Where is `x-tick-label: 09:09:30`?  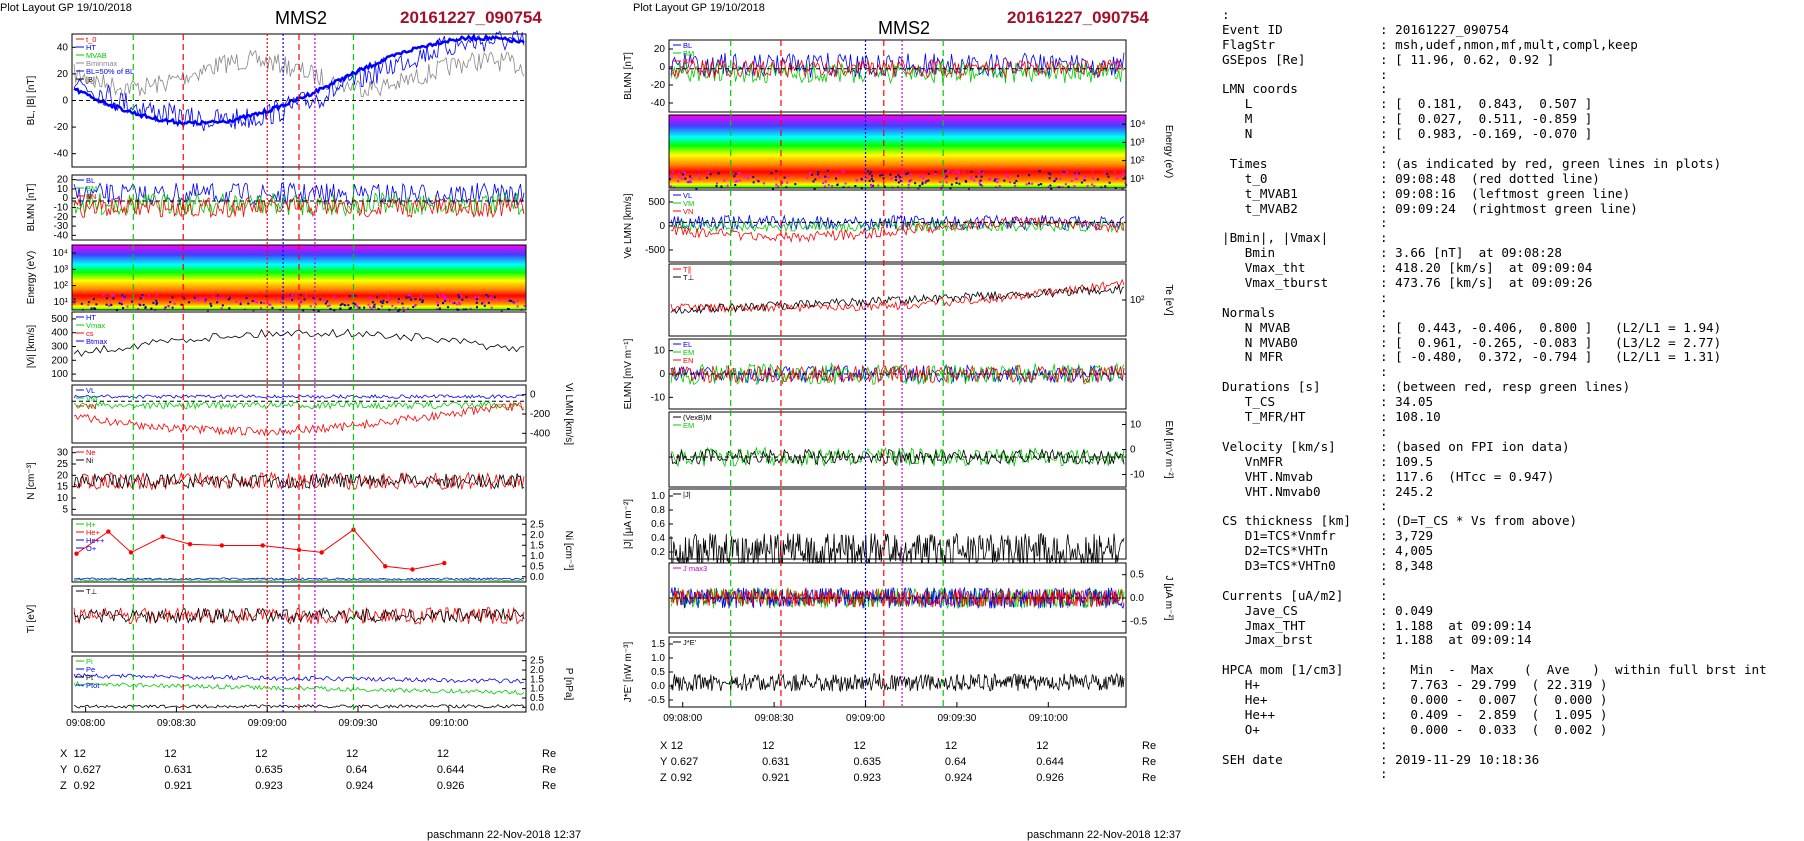
x-tick-label: 09:09:30 is located at coordinates (956, 718).